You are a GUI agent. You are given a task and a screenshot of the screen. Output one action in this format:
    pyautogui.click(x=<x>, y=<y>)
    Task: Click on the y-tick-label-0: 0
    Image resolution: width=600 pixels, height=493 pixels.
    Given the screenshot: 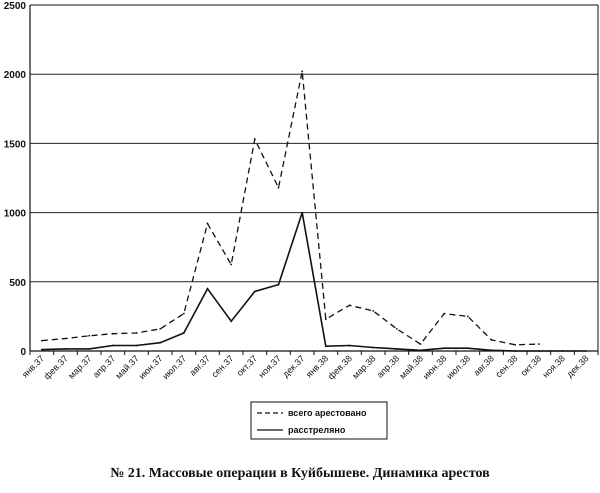 What is the action you would take?
    pyautogui.click(x=23, y=352)
    